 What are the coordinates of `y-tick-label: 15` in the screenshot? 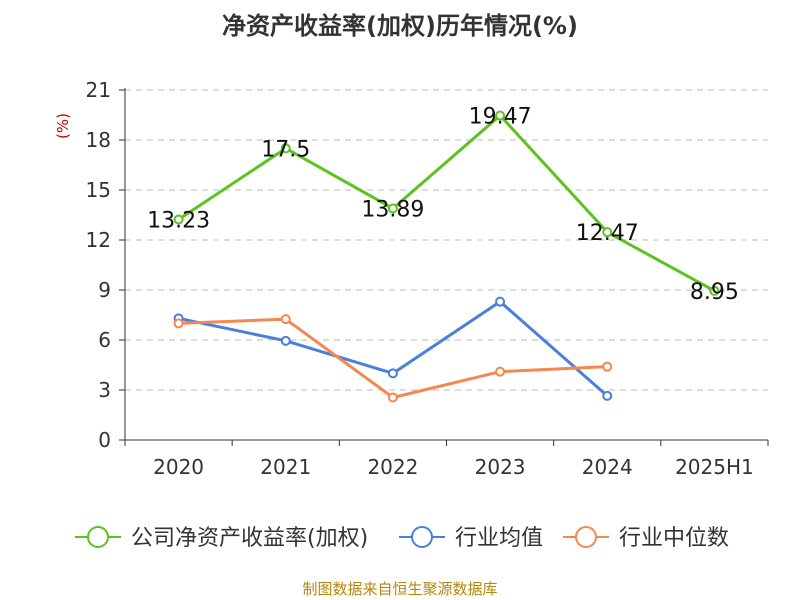 It's located at (98, 190).